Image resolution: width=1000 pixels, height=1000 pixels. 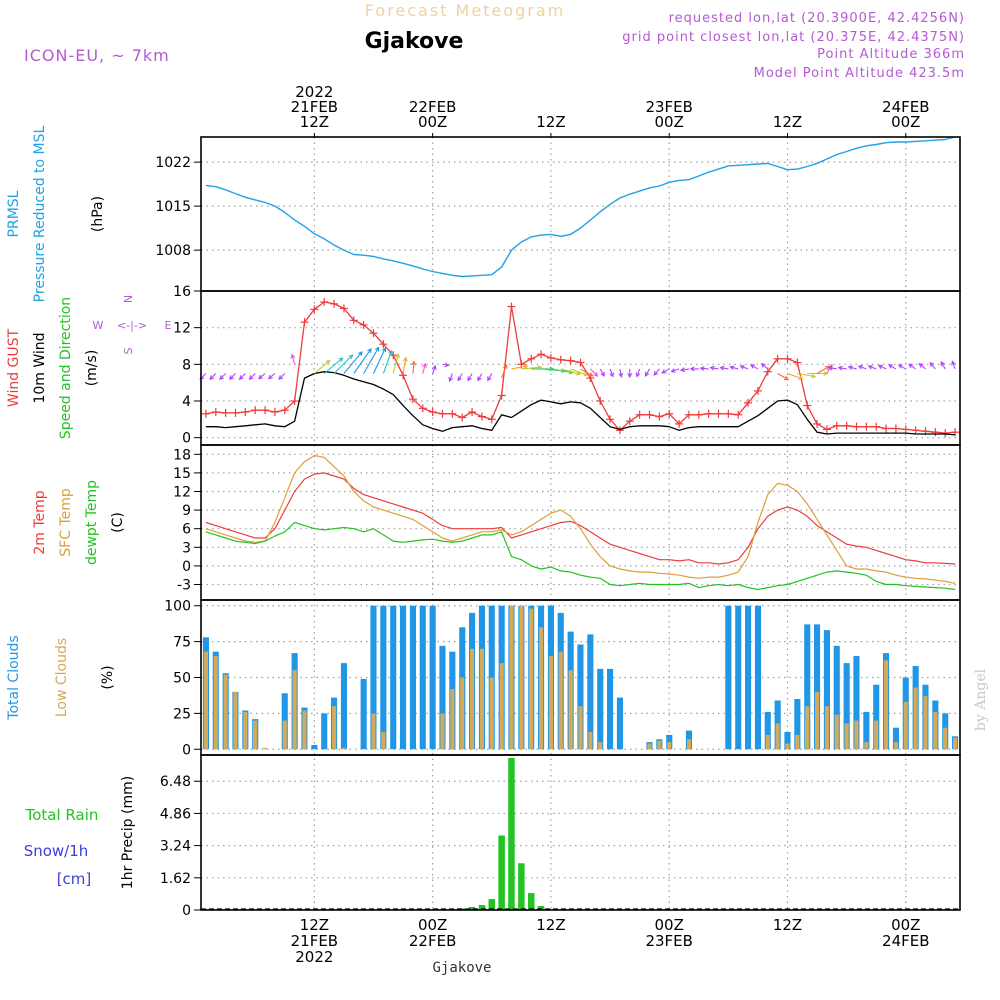 I want to click on wind-ylabel: (m/s), so click(x=92, y=368).